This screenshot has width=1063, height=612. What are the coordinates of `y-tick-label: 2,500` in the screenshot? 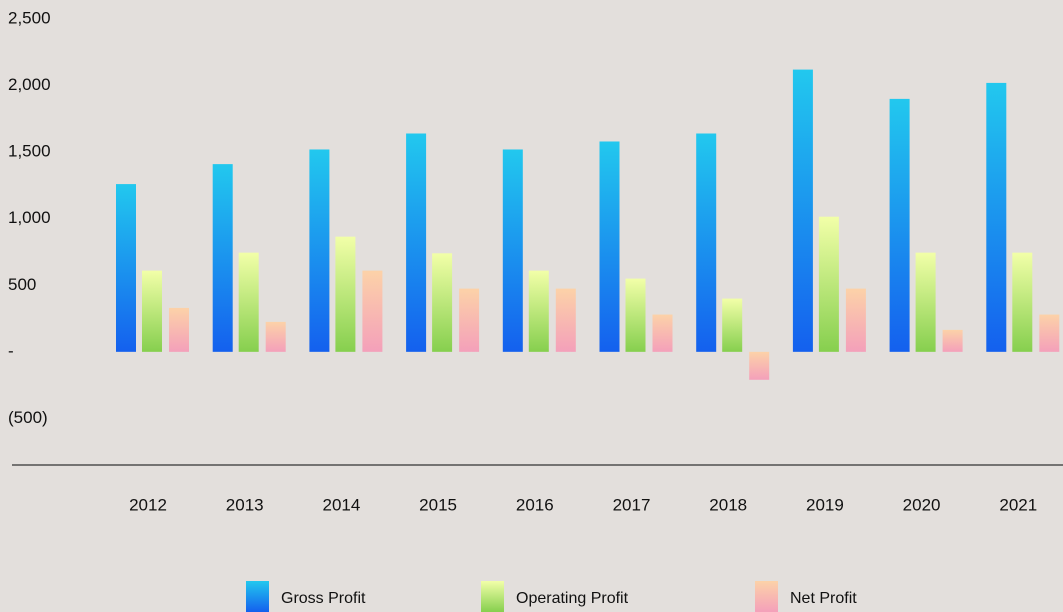 It's located at (29, 17).